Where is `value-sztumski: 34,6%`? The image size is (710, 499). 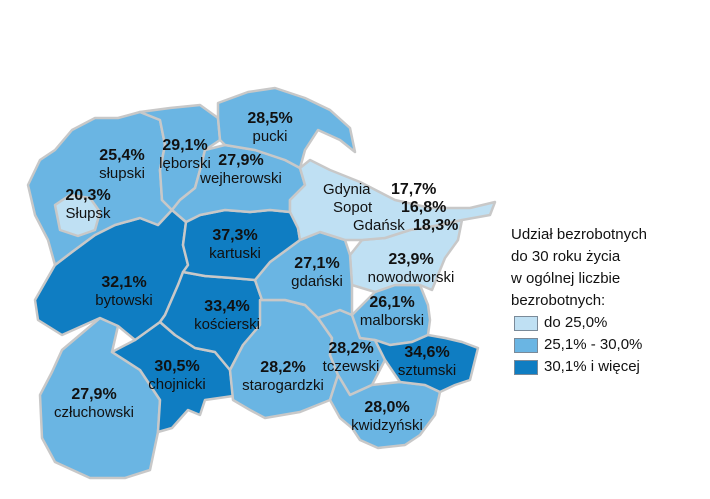 value-sztumski: 34,6% is located at coordinates (427, 352).